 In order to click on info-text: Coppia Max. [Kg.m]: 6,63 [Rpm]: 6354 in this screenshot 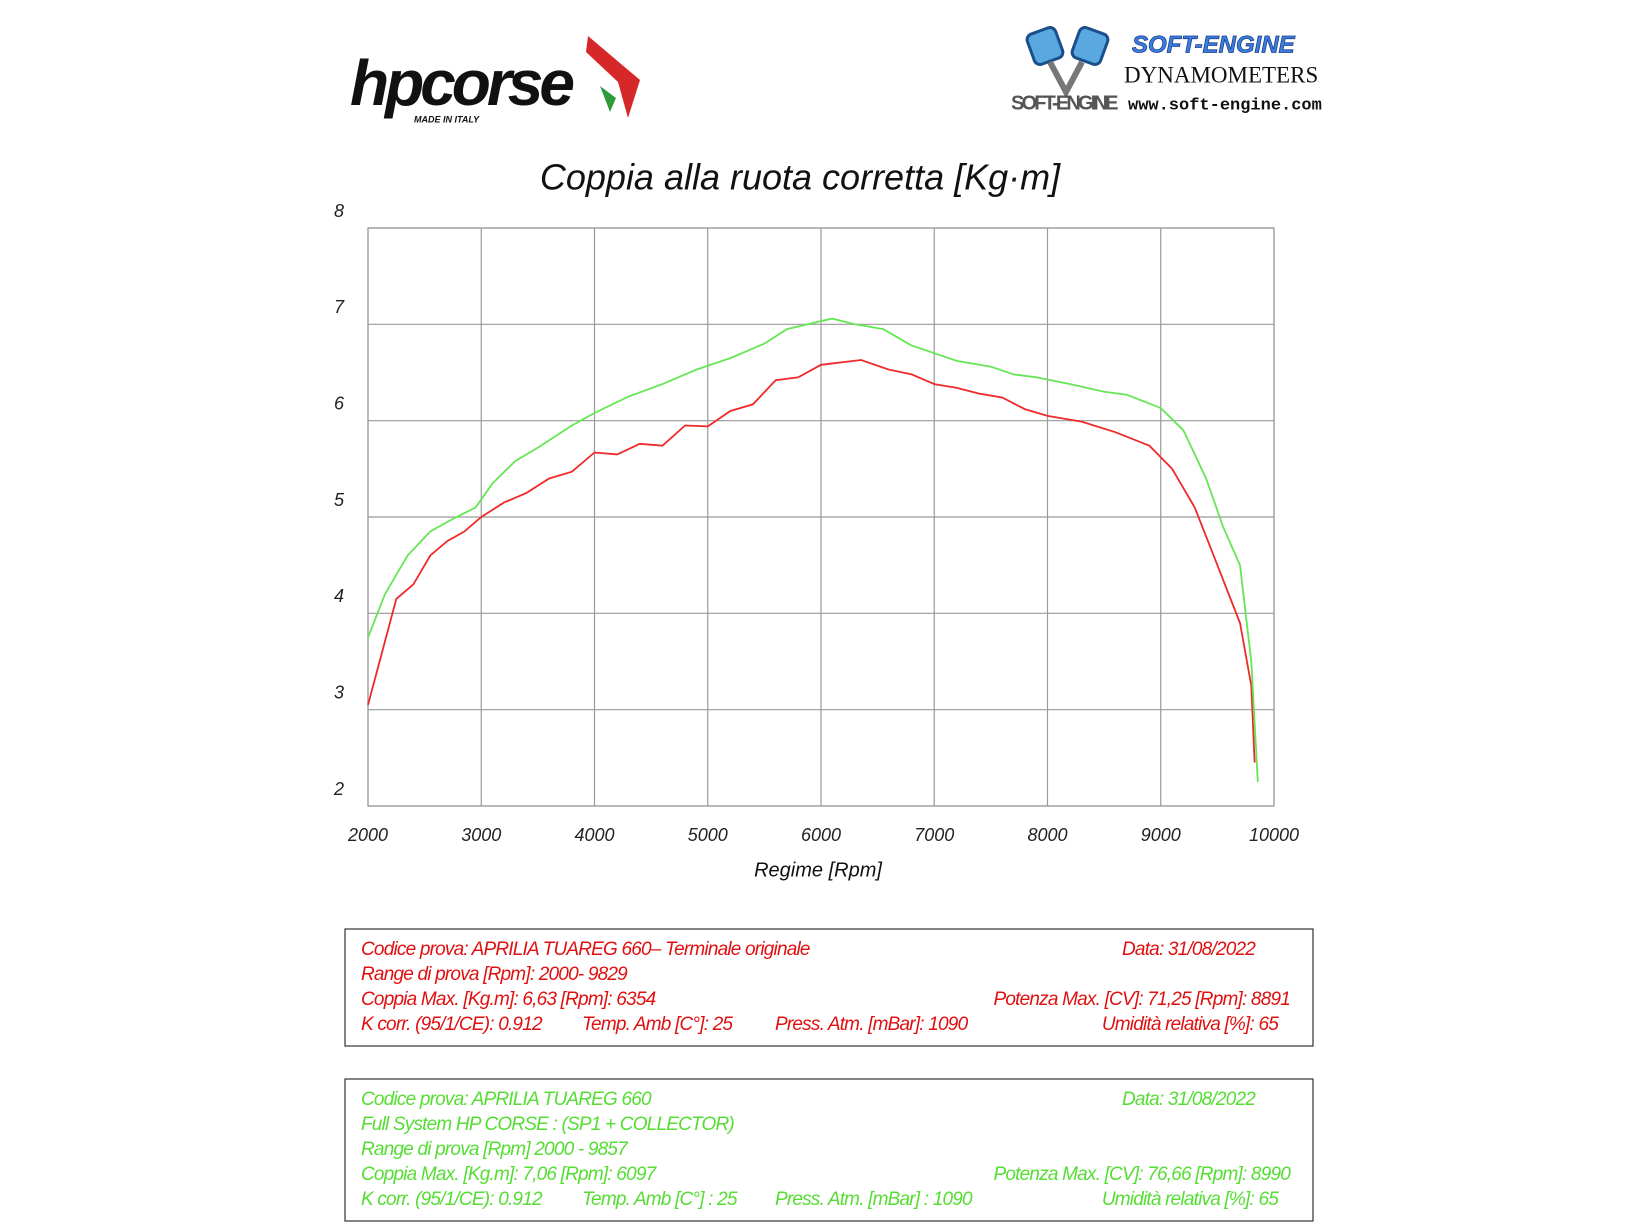, I will do `click(508, 999)`.